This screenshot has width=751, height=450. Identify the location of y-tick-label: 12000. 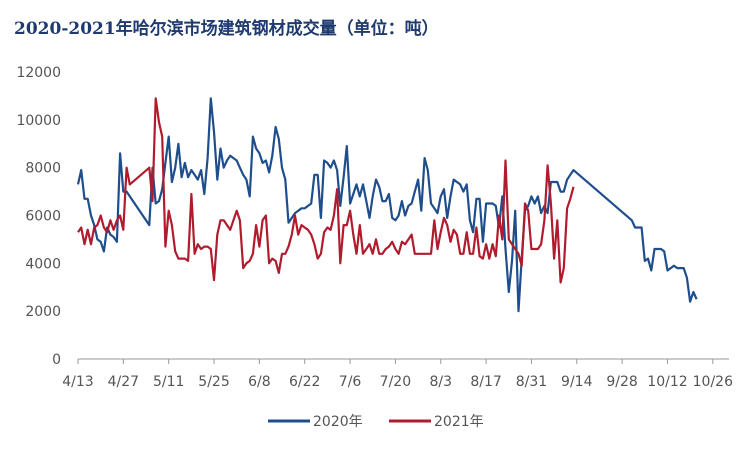
(38, 73).